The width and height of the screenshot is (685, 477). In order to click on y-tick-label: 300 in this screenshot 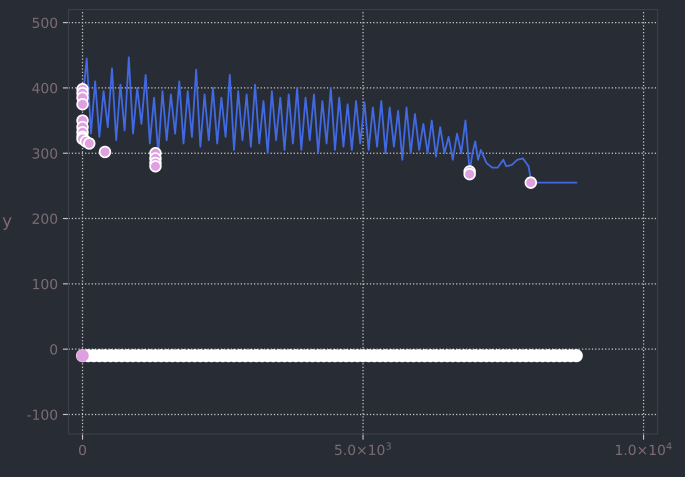, I will do `click(45, 153)`.